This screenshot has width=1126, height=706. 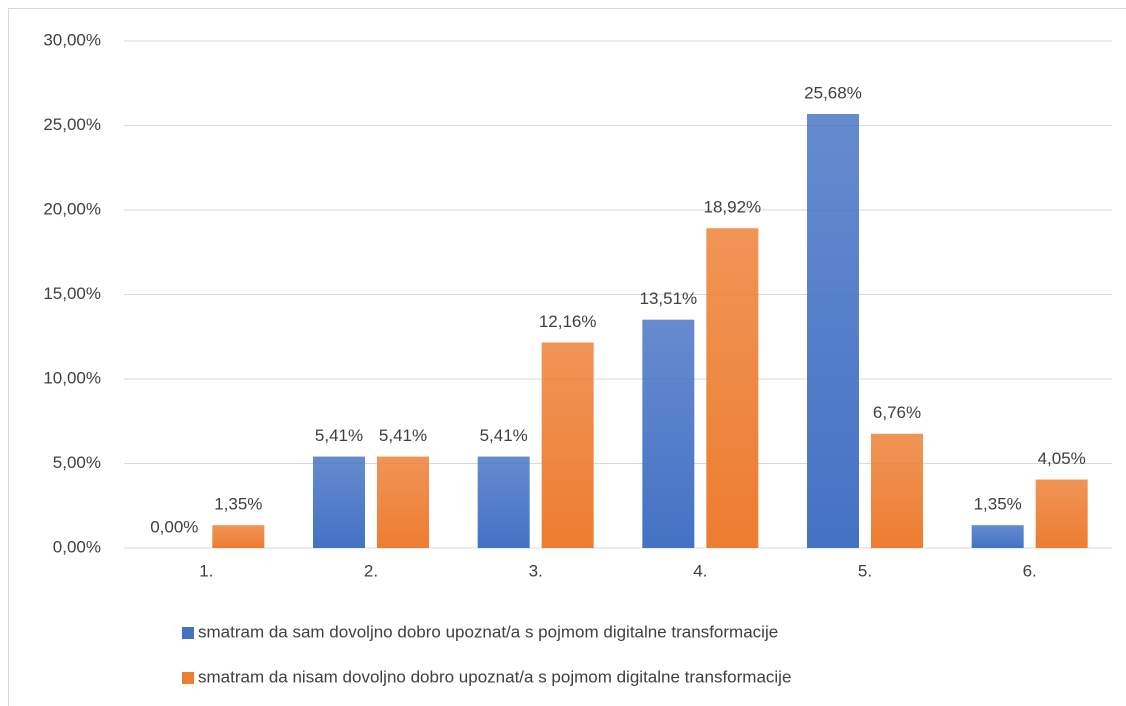 I want to click on y-tick-label: 15,00%, so click(x=72, y=293).